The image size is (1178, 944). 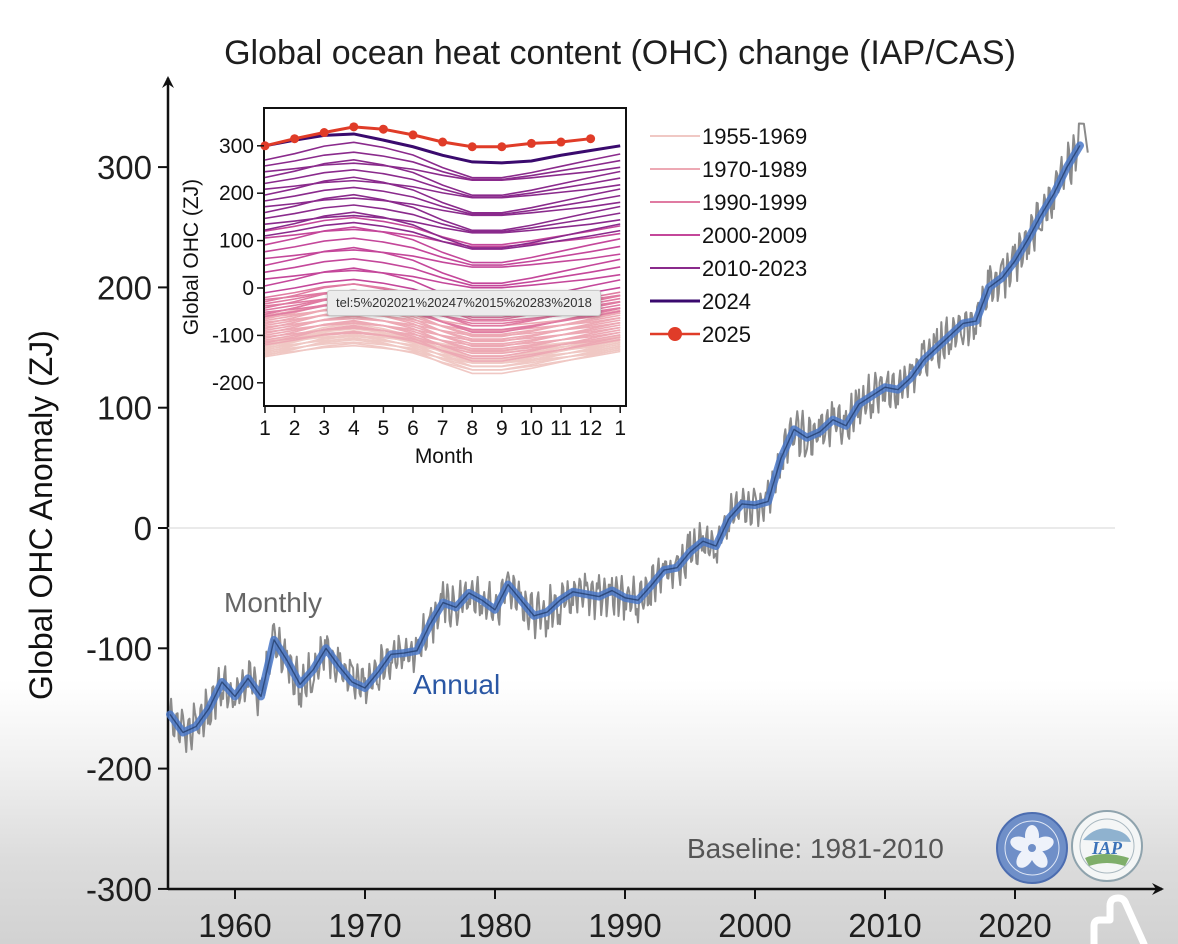 I want to click on y-tick-label: 200, so click(x=124, y=287).